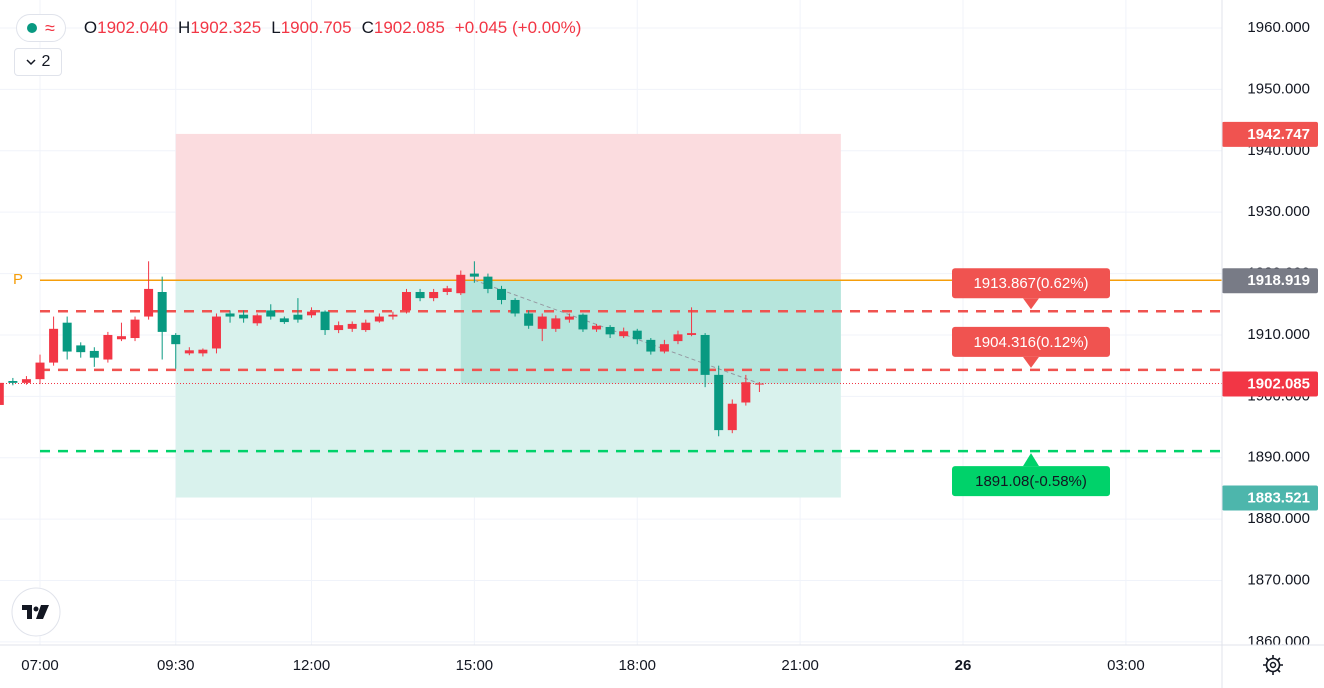  Describe the element at coordinates (1031, 481) in the screenshot. I see `order-label: 1891.08(-0.58%)` at that location.